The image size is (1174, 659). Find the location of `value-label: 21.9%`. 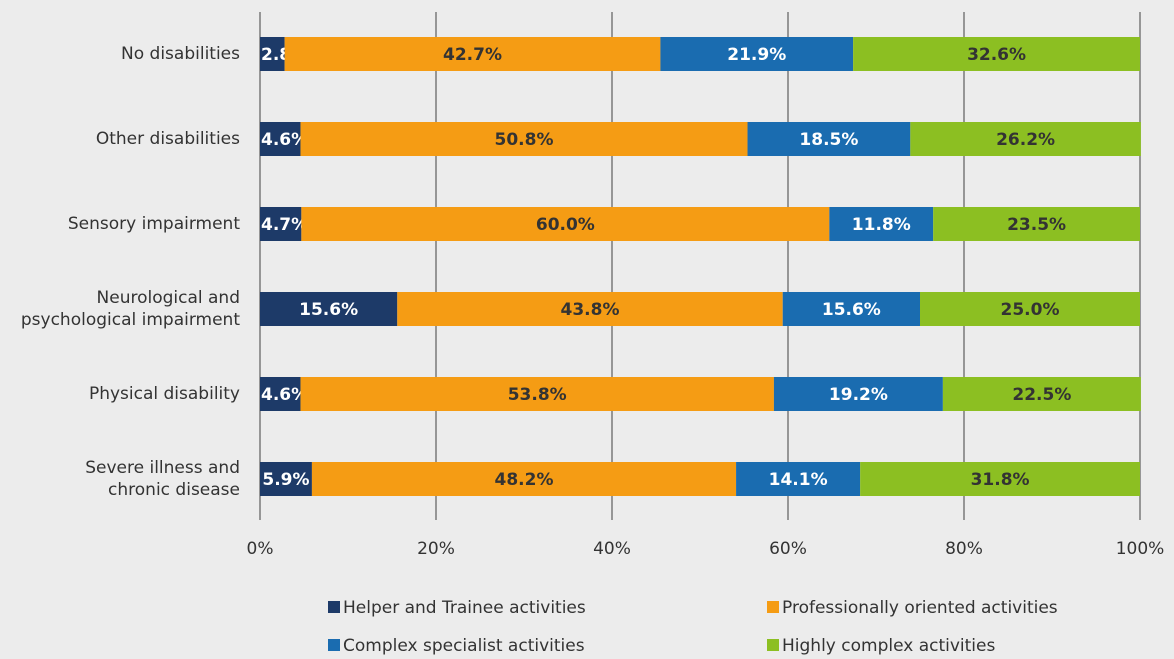

value-label: 21.9% is located at coordinates (756, 55).